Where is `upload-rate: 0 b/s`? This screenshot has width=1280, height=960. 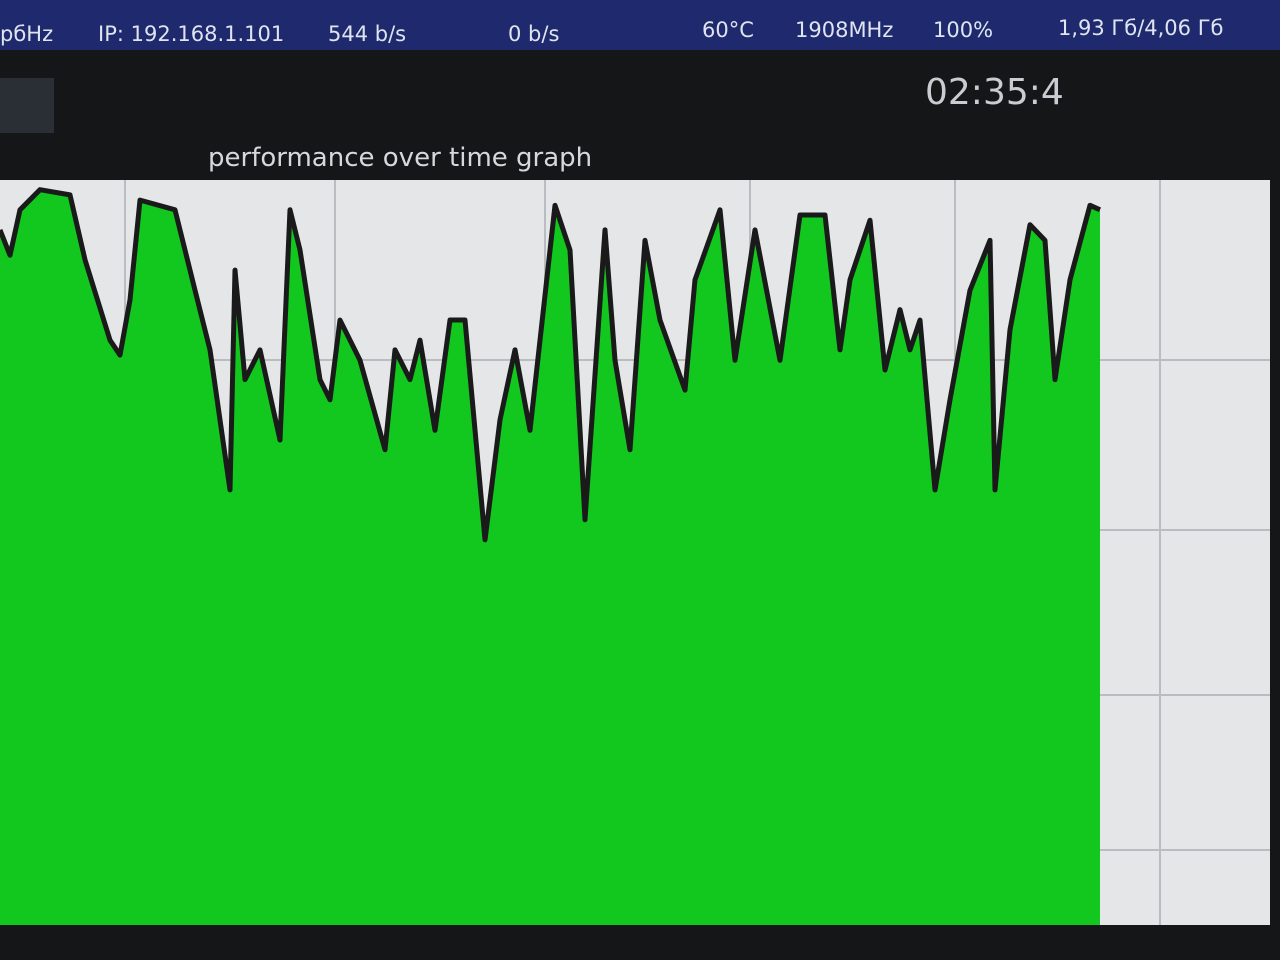
upload-rate: 0 b/s is located at coordinates (534, 34).